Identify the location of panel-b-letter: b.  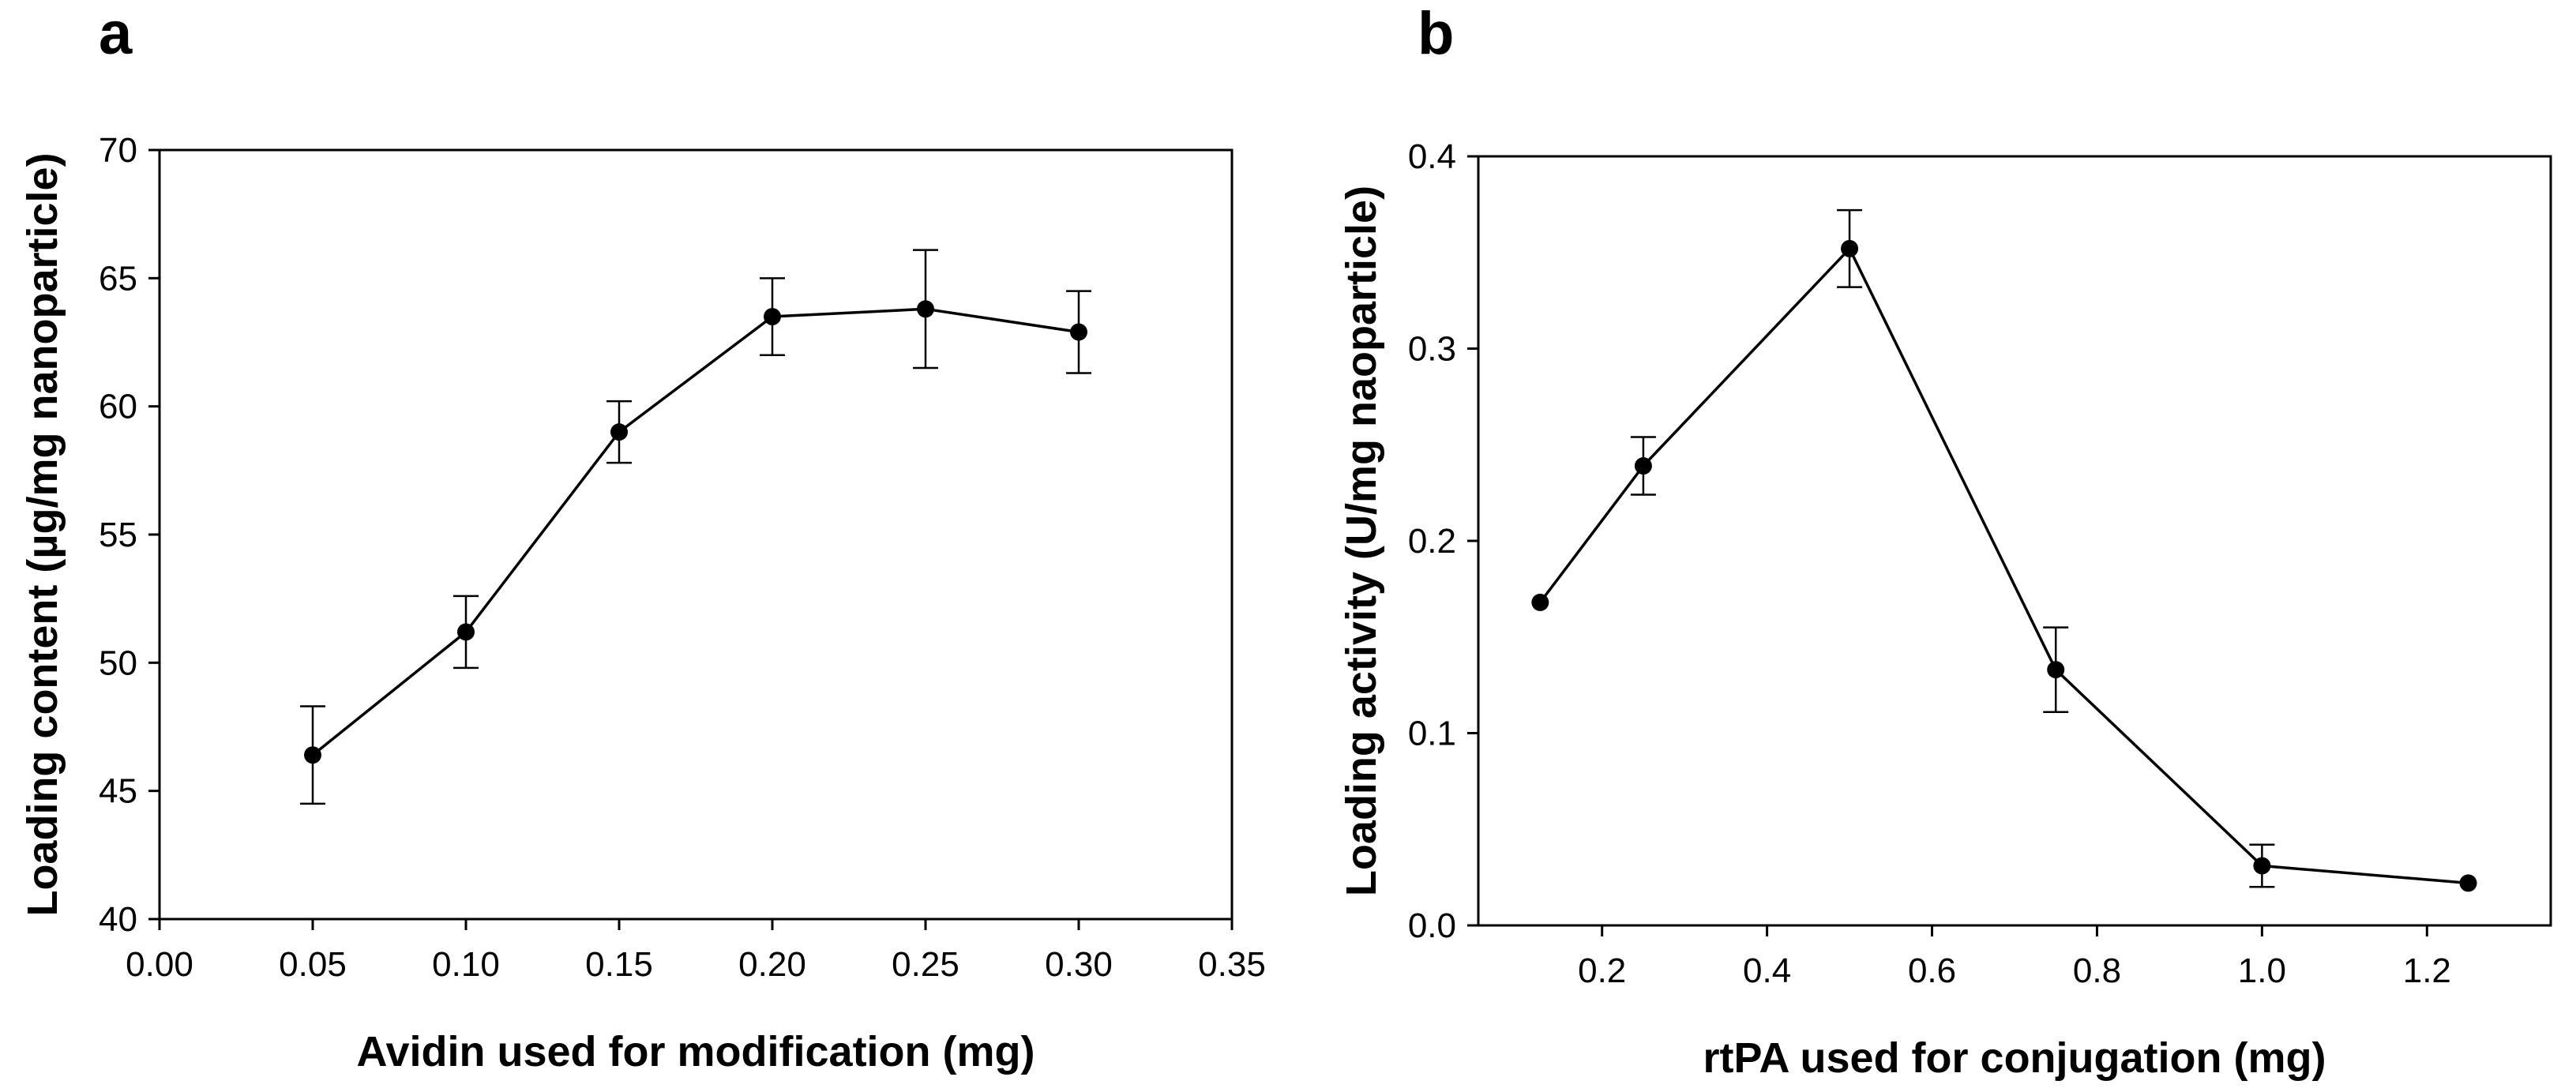
(1436, 33).